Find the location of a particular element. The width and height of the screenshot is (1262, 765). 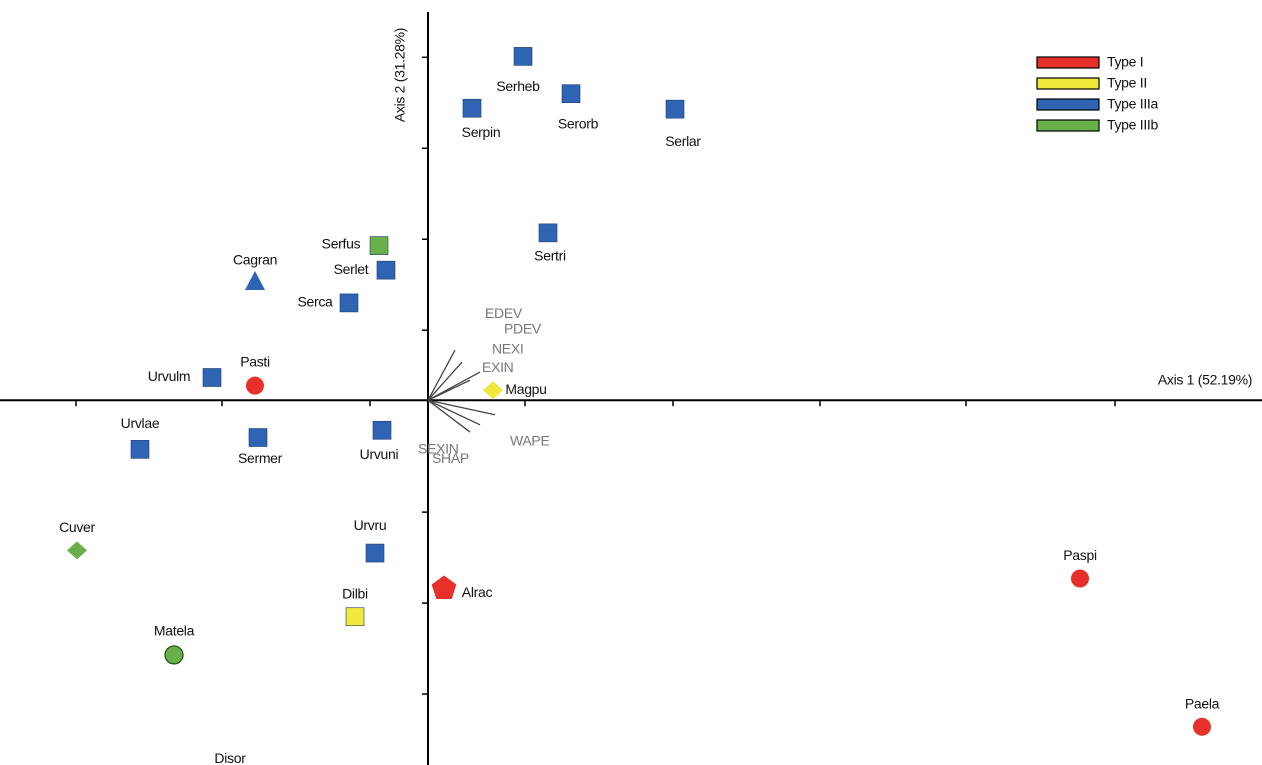

point-label: Paspi is located at coordinates (1080, 555).